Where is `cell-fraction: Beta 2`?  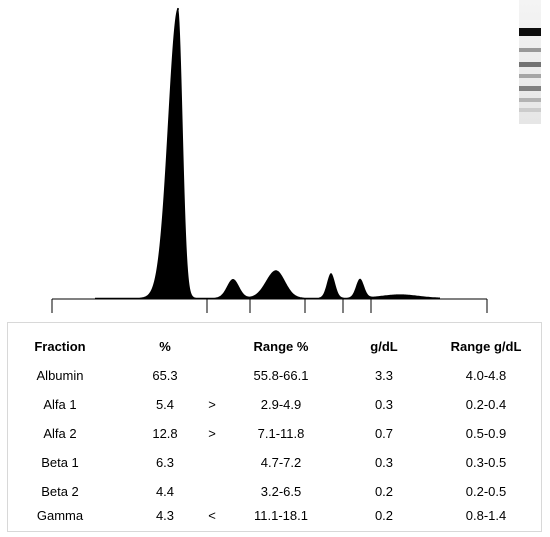 cell-fraction: Beta 2 is located at coordinates (60, 491).